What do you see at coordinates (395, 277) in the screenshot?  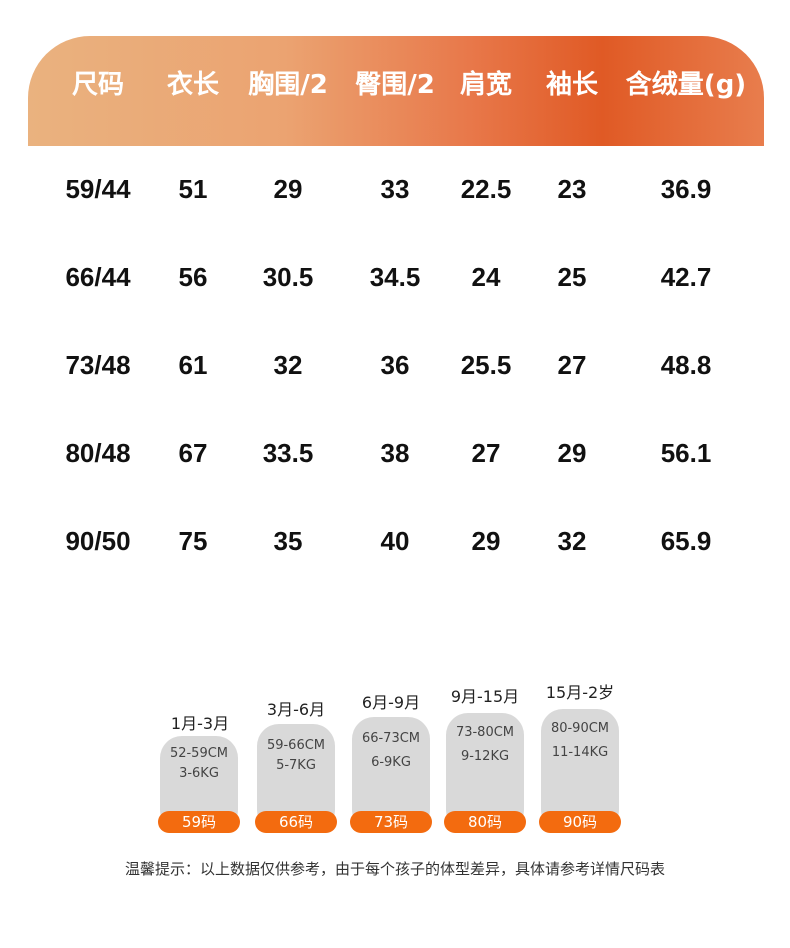 I see `cell-hip: 34.5` at bounding box center [395, 277].